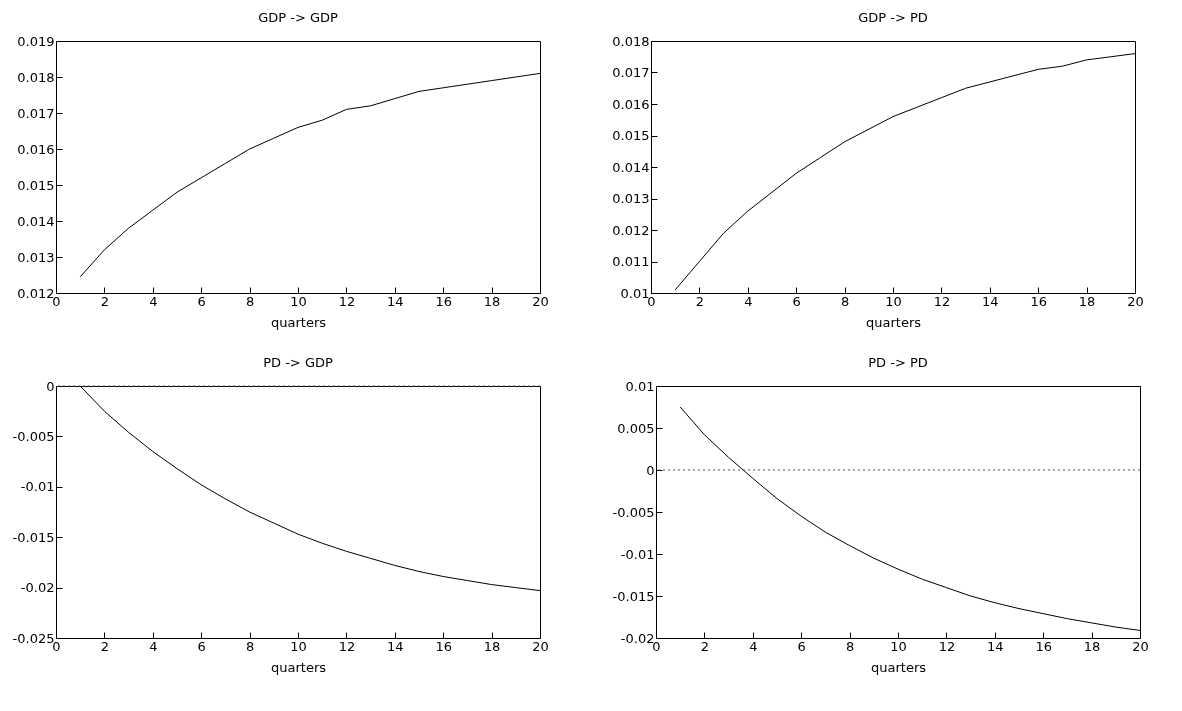 The width and height of the screenshot is (1182, 711). What do you see at coordinates (640, 386) in the screenshot?
I see `y-tick-label: 0.01` at bounding box center [640, 386].